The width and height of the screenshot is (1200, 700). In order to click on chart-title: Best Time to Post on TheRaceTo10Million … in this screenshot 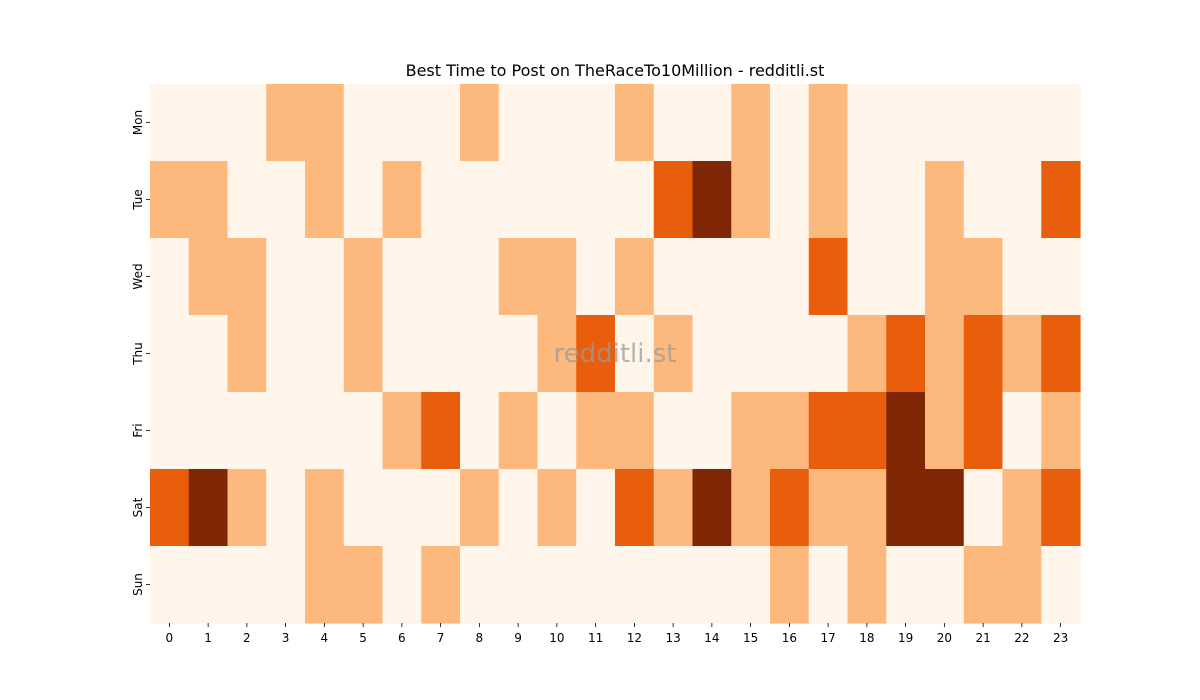, I will do `click(615, 70)`.